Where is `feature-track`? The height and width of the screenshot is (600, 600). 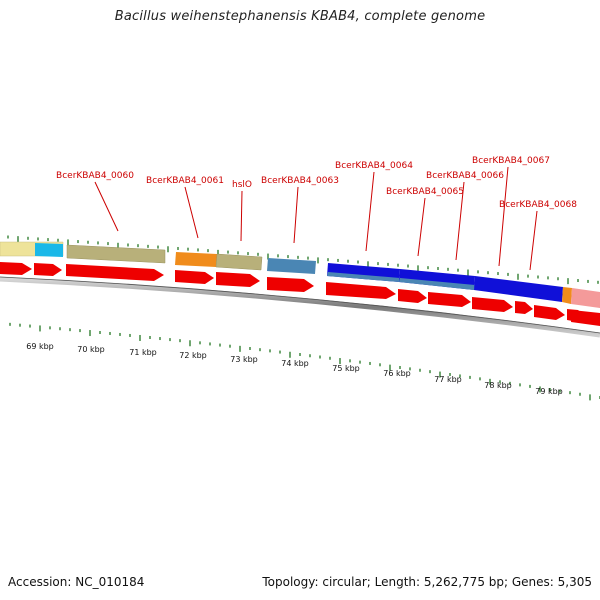 feature-track is located at coordinates (300, 274).